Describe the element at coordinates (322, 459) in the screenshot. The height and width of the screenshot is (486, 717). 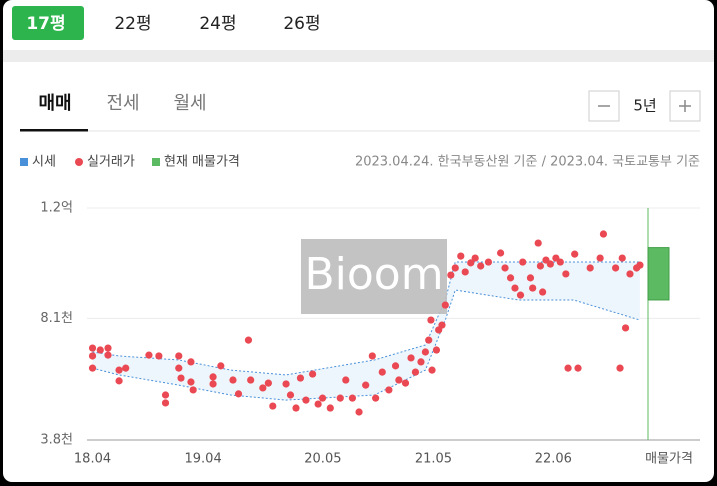
I see `x-tick-label: 20.05` at that location.